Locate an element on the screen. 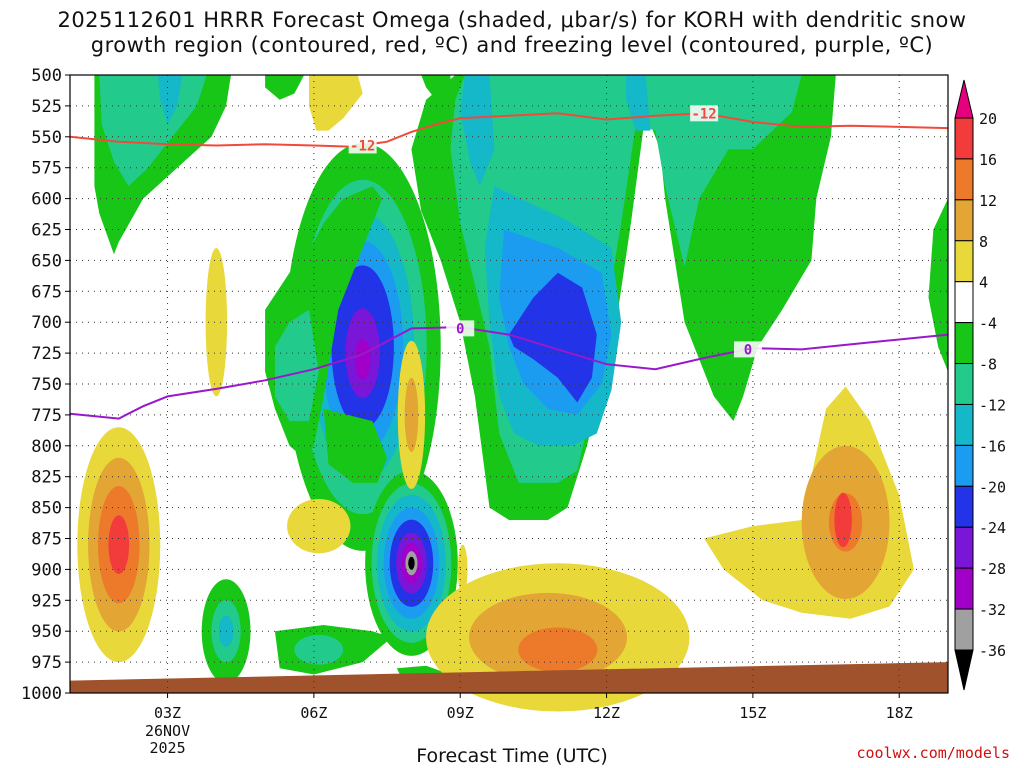  y-tick-label-775: 775 is located at coordinates (46, 416).